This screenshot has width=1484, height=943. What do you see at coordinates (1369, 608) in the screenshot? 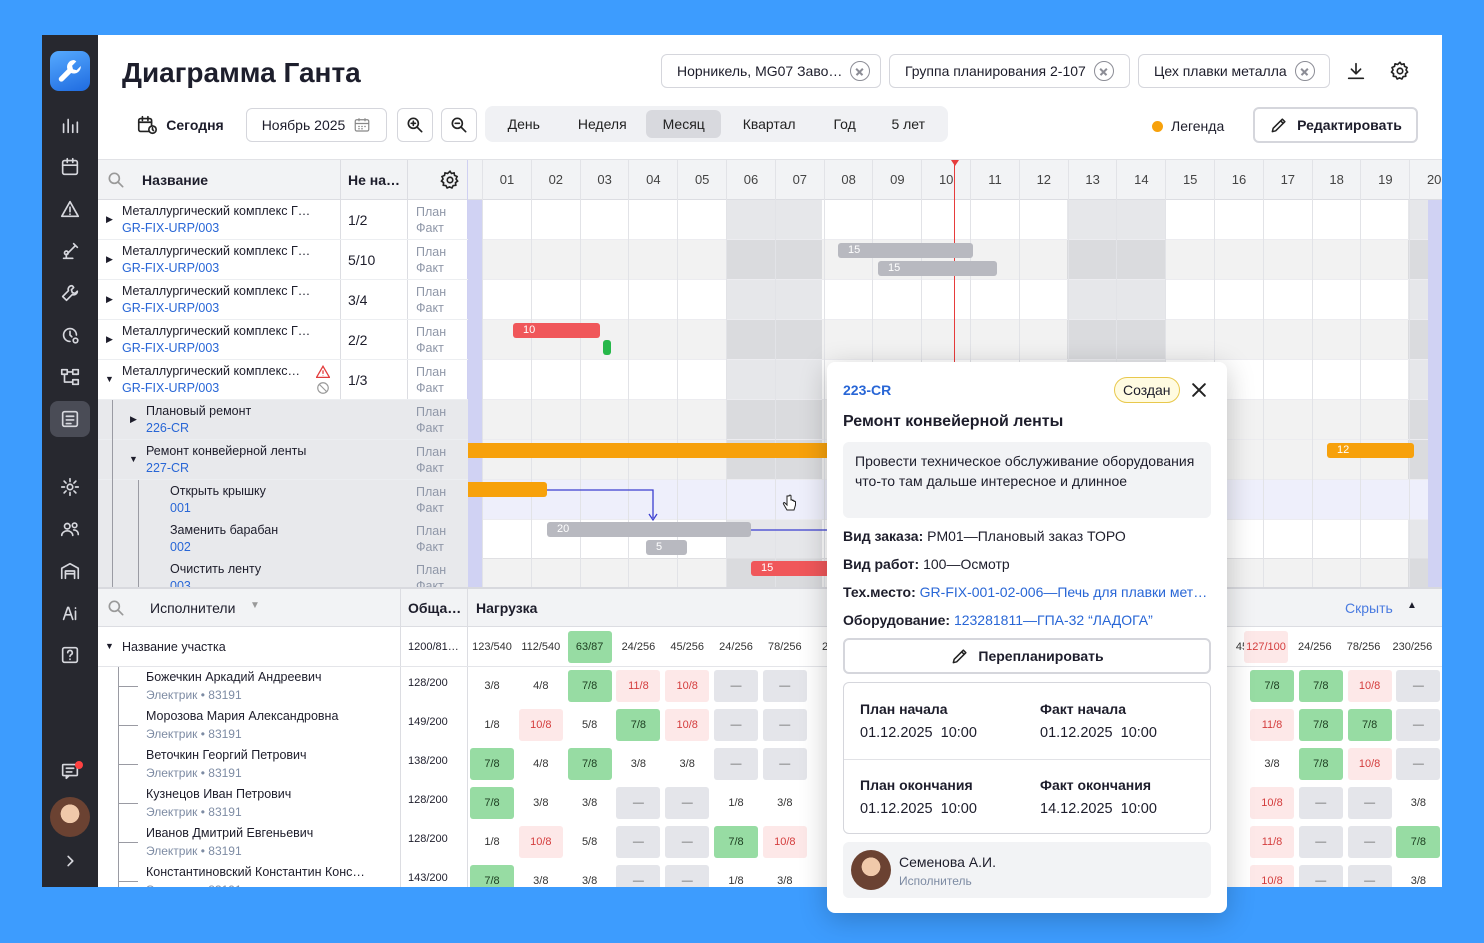
I see `hide-button: Скрыть` at bounding box center [1369, 608].